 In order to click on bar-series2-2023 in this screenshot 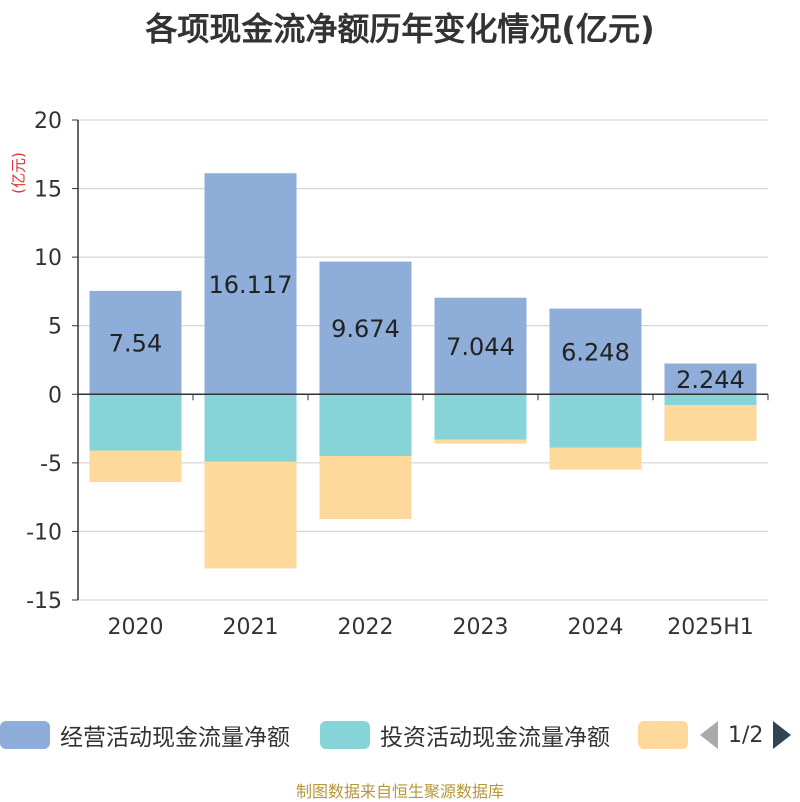, I will do `click(480, 441)`.